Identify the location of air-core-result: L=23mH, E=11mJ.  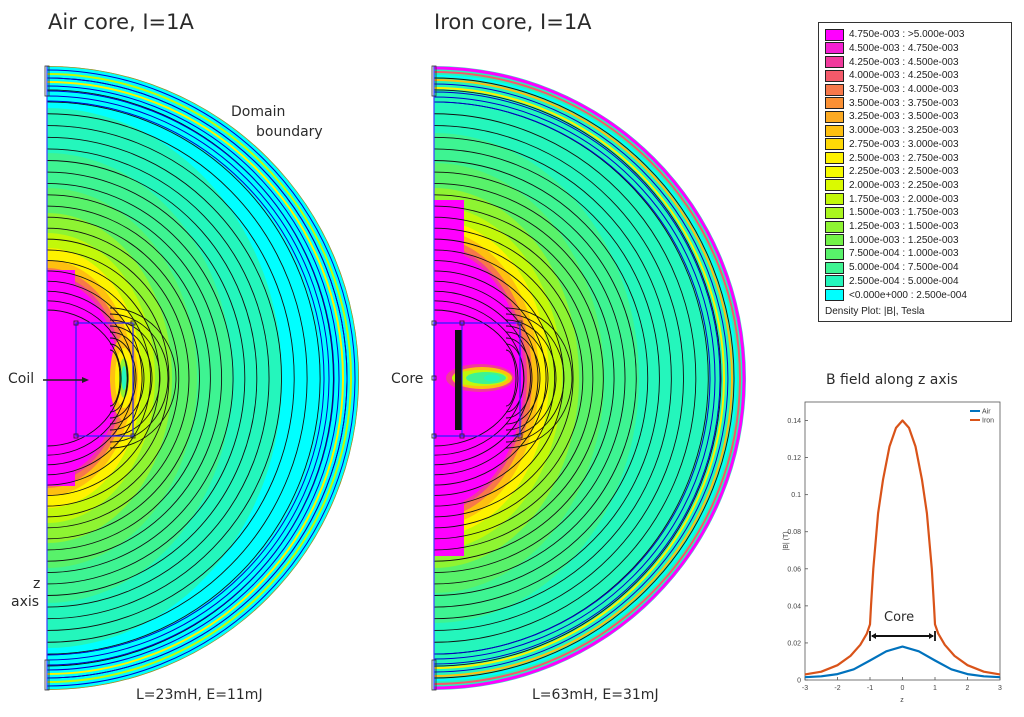
(199, 695).